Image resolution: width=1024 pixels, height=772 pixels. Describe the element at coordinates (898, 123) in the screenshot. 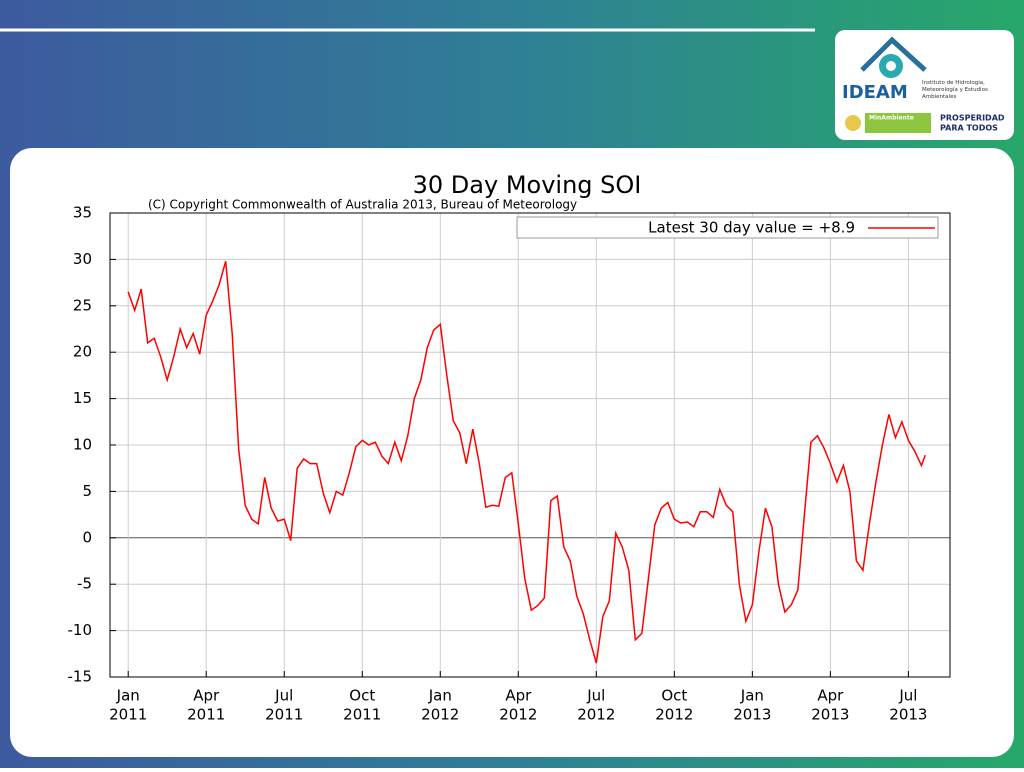

I see `logo-ministry-box` at that location.